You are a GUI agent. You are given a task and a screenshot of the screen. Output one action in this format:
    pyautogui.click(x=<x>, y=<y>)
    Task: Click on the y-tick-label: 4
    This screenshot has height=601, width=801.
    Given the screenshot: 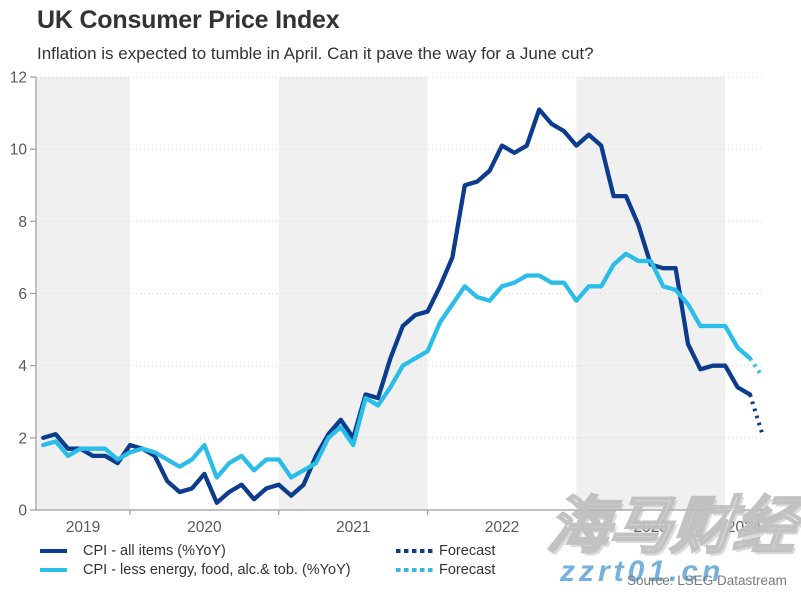 What is the action you would take?
    pyautogui.click(x=22, y=366)
    